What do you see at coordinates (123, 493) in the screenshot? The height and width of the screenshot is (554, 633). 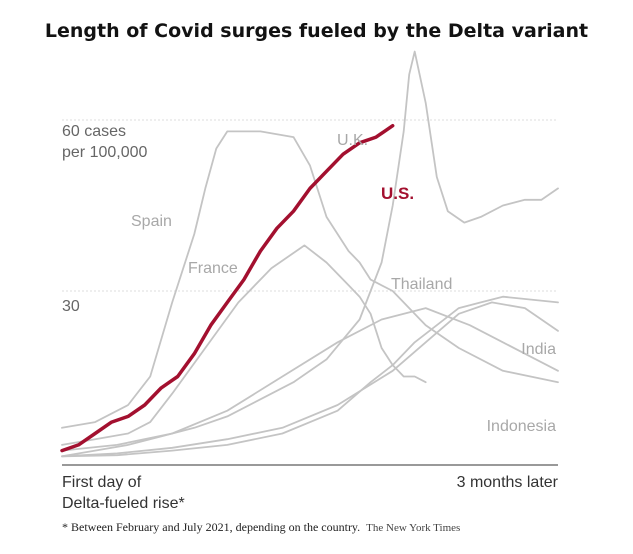 I see `x-label-start: First day of Delta-fueled rise*` at bounding box center [123, 493].